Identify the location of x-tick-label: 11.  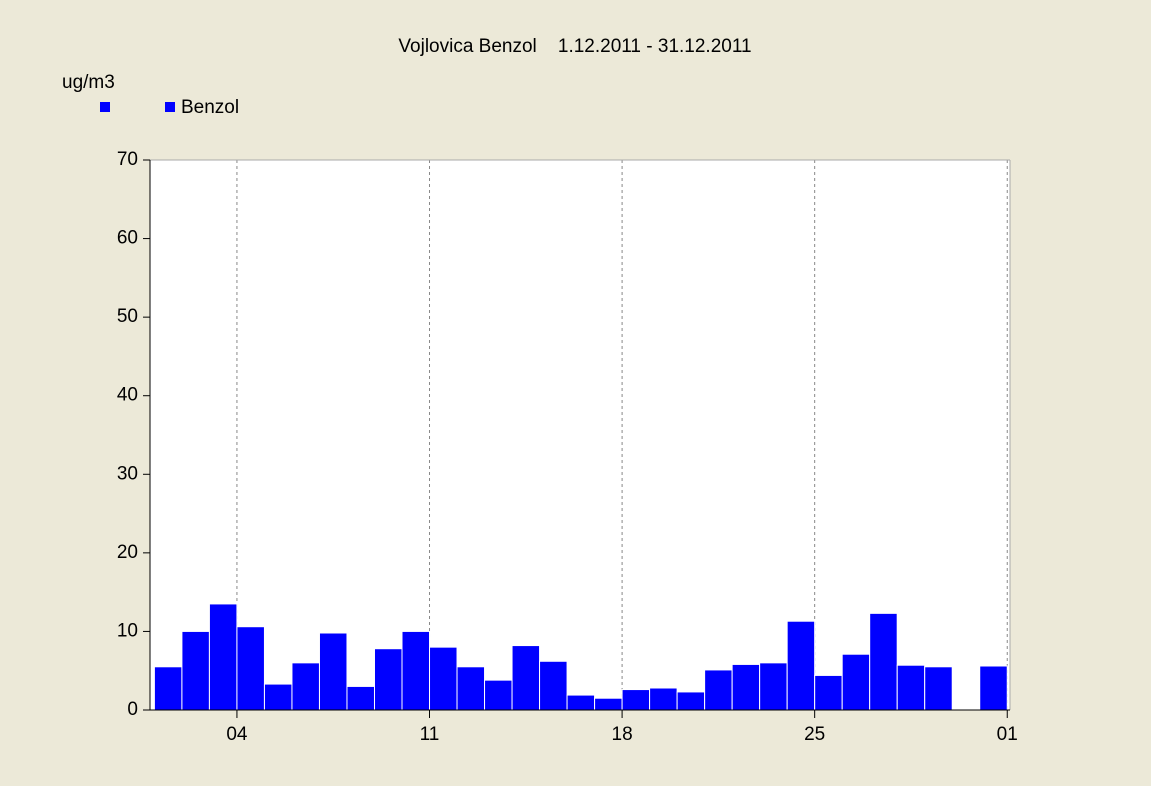
(430, 734).